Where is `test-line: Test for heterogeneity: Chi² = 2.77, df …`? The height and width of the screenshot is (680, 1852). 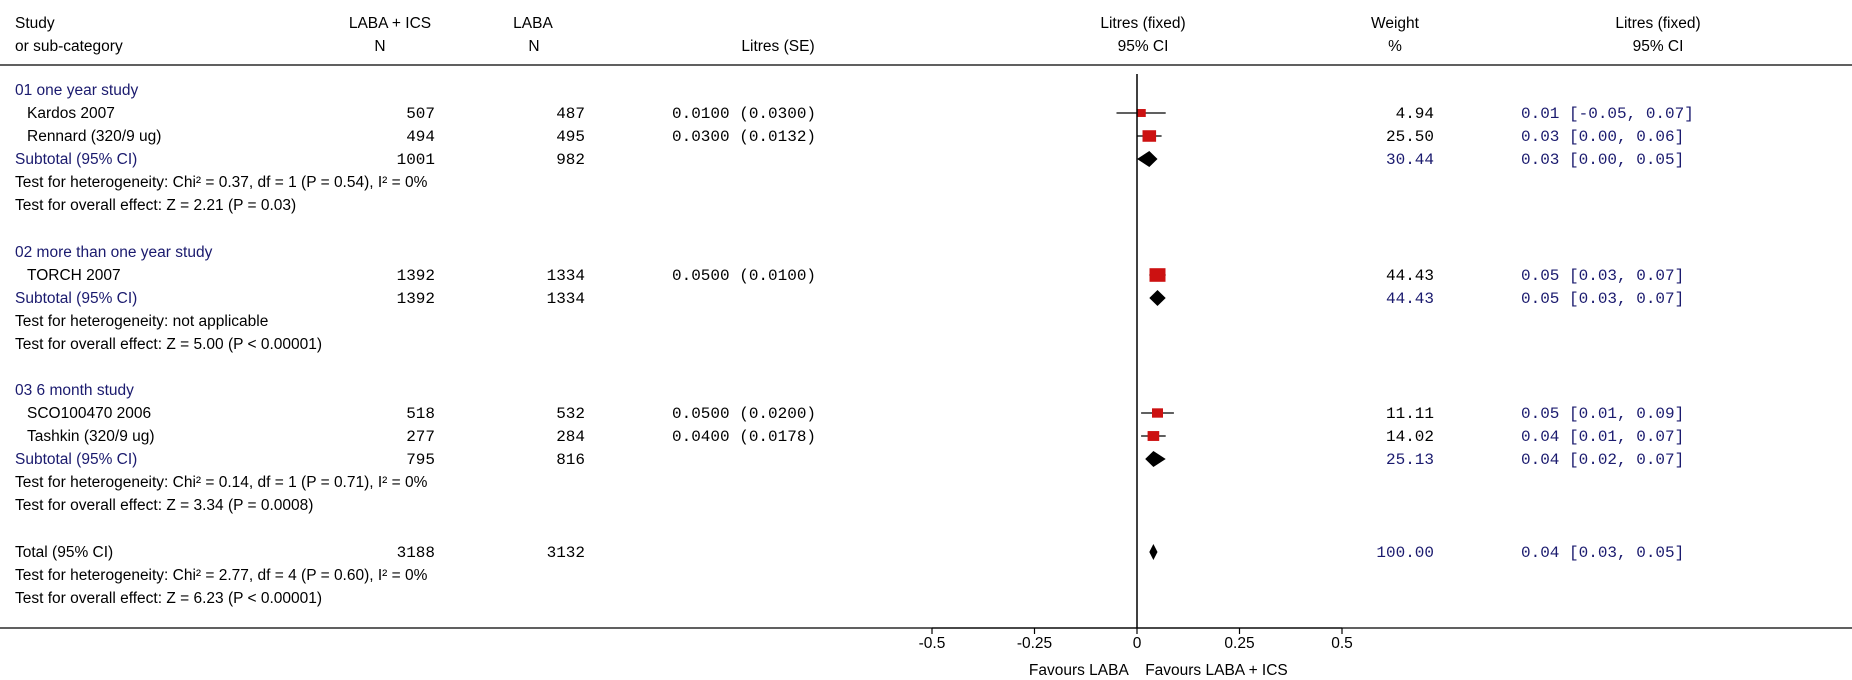
test-line: Test for heterogeneity: Chi² = 2.77, df … is located at coordinates (221, 575).